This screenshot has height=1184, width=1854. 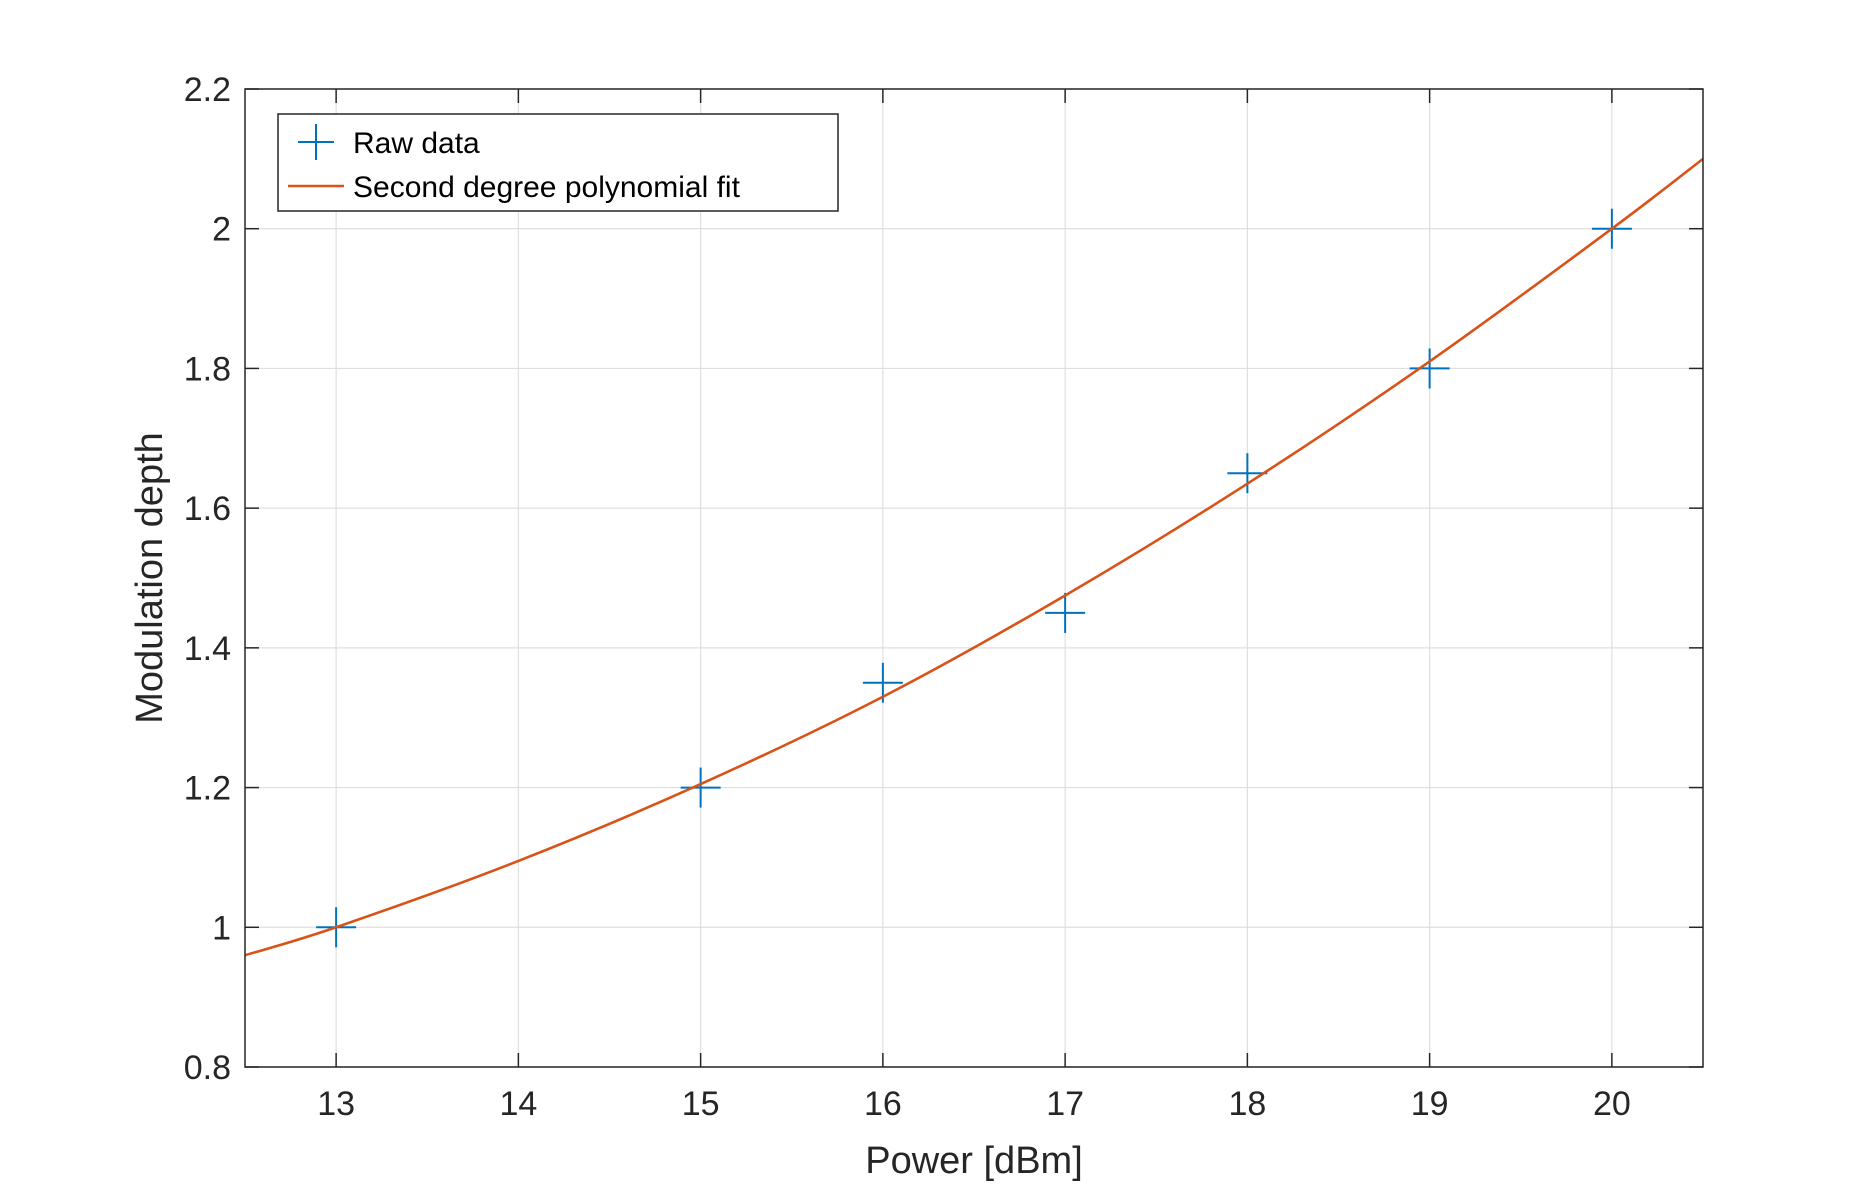 What do you see at coordinates (416, 143) in the screenshot?
I see `legend-label-raw-data: Raw data` at bounding box center [416, 143].